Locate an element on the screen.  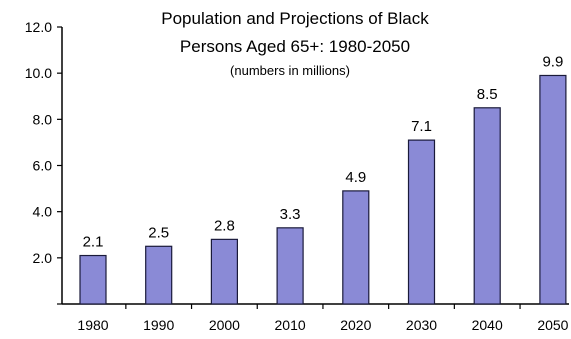
data-label-2040: 8.5 is located at coordinates (487, 94).